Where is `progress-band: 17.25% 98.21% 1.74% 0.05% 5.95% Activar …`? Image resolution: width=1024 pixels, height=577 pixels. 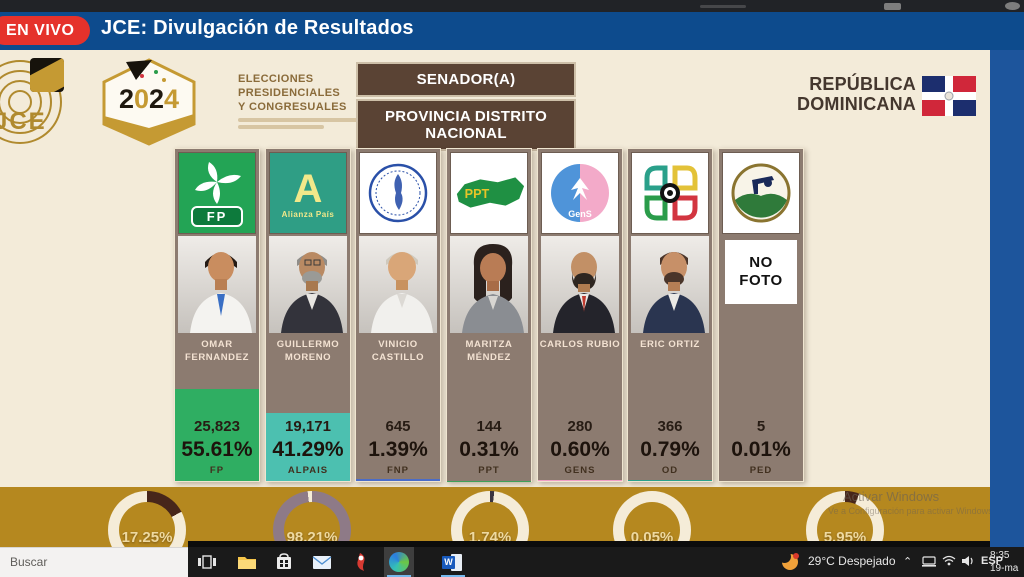
progress-band: 17.25% 98.21% 1.74% 0.05% 5.95% Activar … is located at coordinates (495, 517).